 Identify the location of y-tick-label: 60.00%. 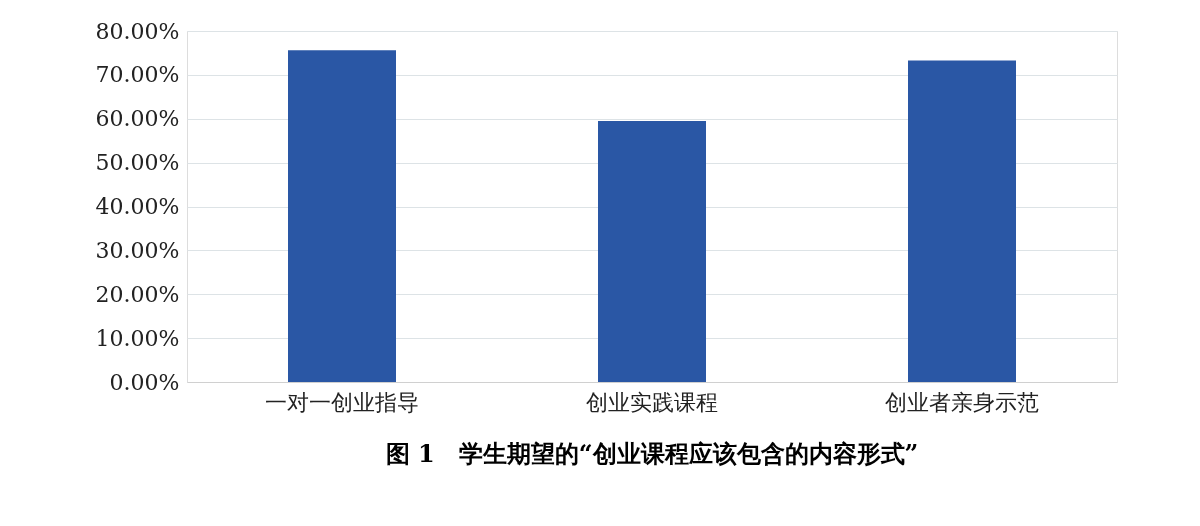
(137, 119).